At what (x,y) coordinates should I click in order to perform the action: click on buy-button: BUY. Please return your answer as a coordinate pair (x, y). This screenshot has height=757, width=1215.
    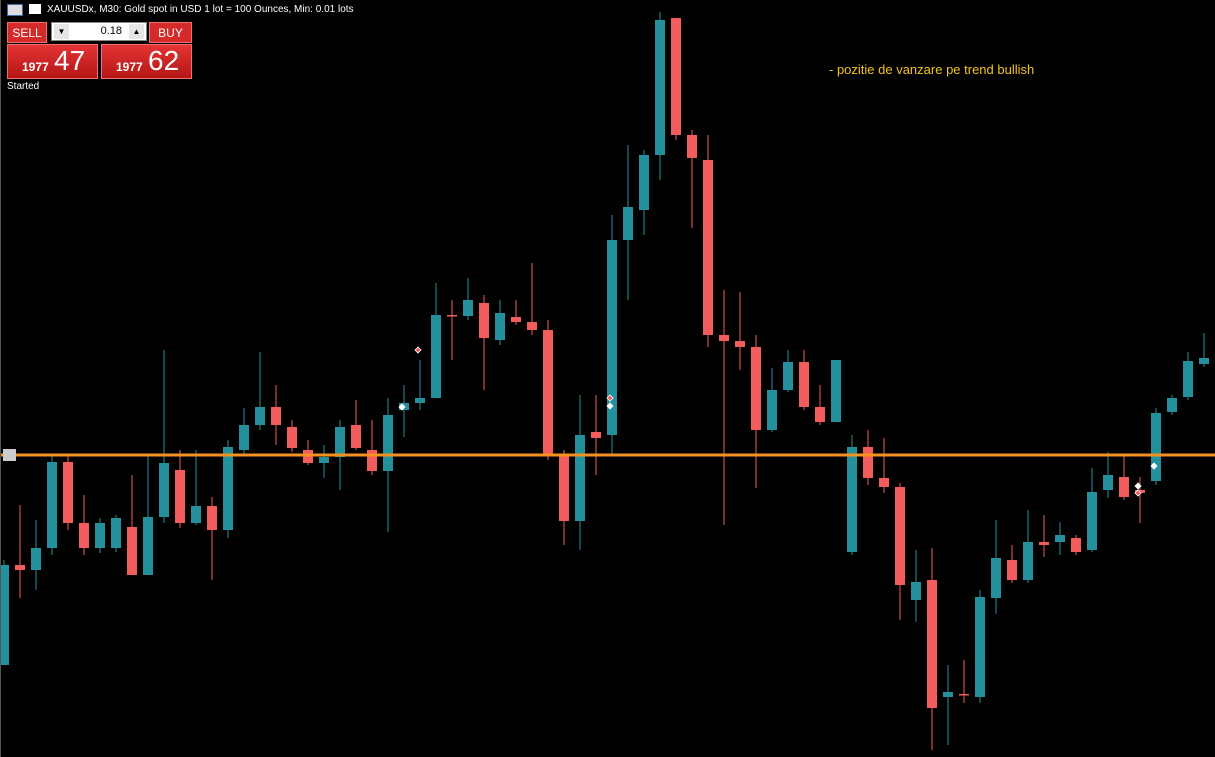
    Looking at the image, I should click on (170, 32).